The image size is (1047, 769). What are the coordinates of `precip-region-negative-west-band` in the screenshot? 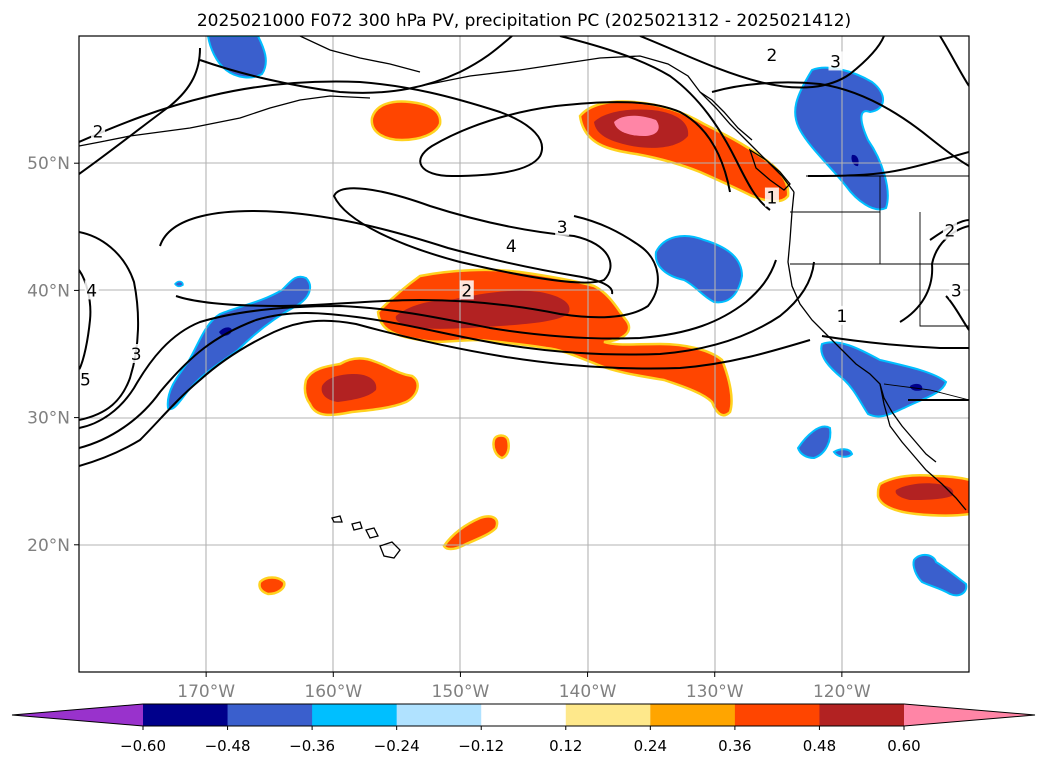 It's located at (239, 342).